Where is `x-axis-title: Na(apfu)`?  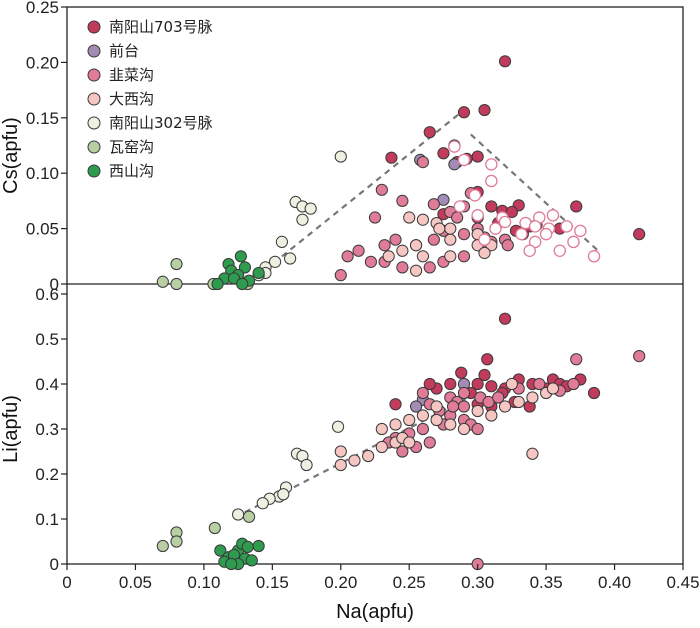
x-axis-title: Na(apfu) is located at coordinates (375, 612).